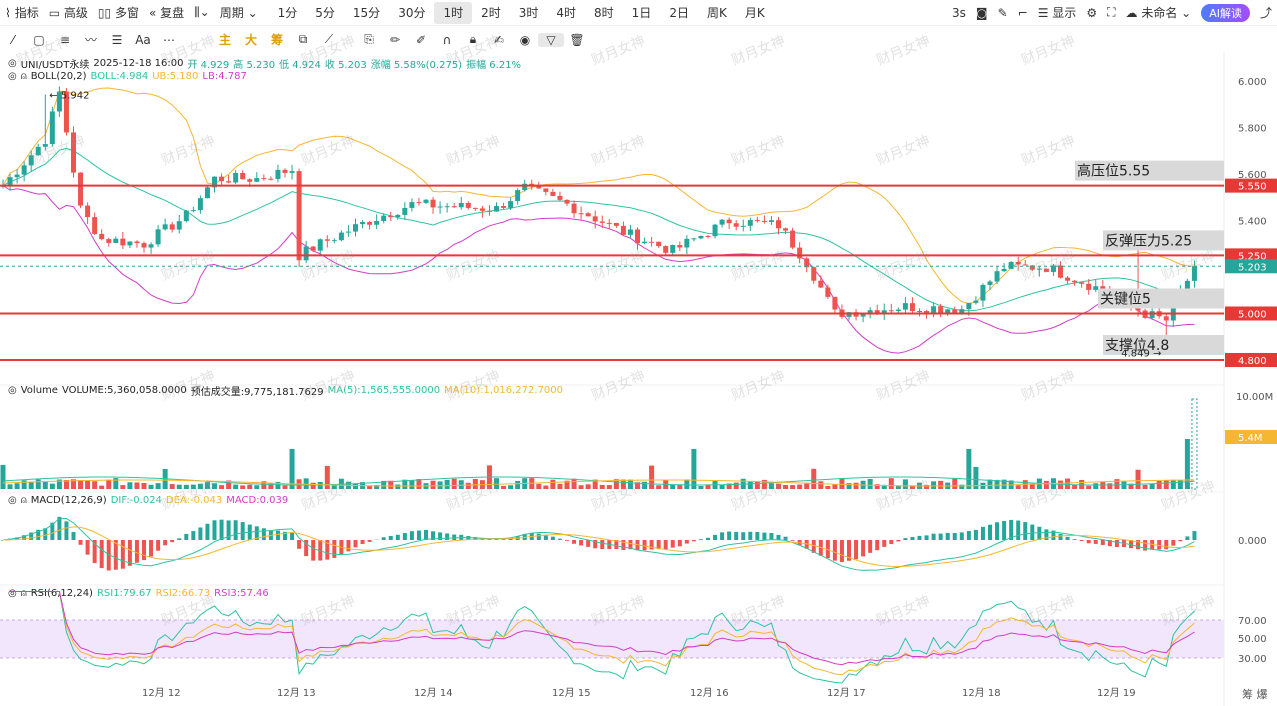 The height and width of the screenshot is (706, 1277). I want to click on chevron-down-icon: ⌄, so click(252, 12).